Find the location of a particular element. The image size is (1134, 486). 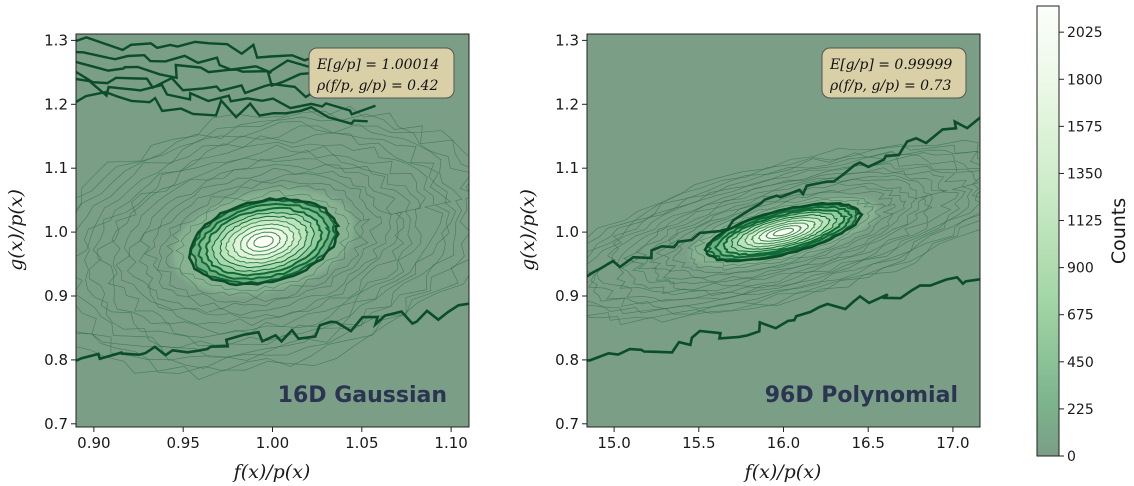

colorbar-tick-label: 450 is located at coordinates (1080, 363).